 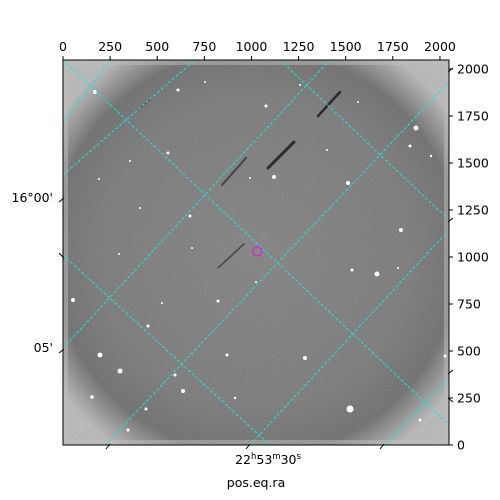 What do you see at coordinates (346, 46) in the screenshot?
I see `x-tick-label: 1500` at bounding box center [346, 46].